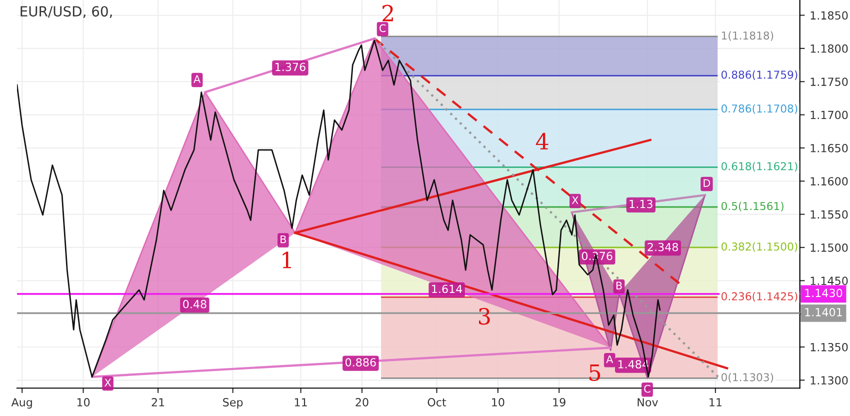 The height and width of the screenshot is (416, 850). Describe the element at coordinates (829, 247) in the screenshot. I see `y-tick-label: 1.1500` at that location.